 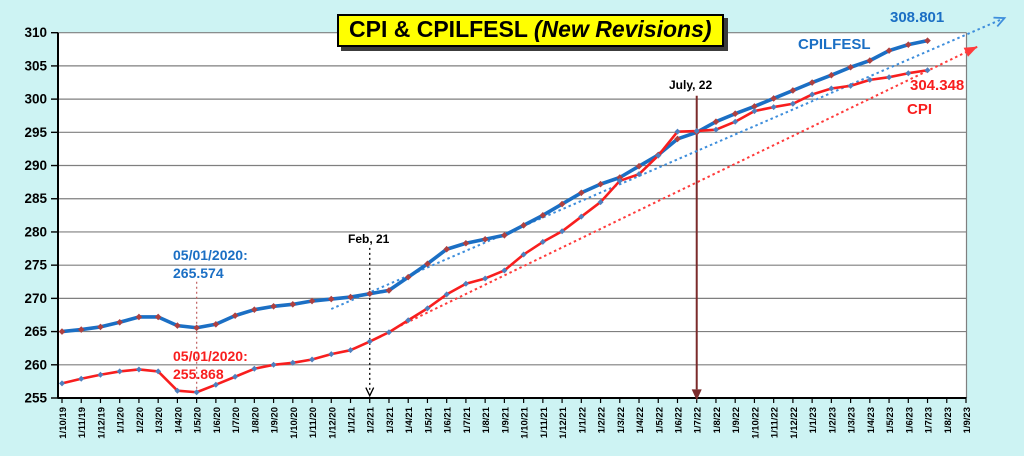 I want to click on x-axis-tick-label: 1/10/21, so click(x=525, y=422).